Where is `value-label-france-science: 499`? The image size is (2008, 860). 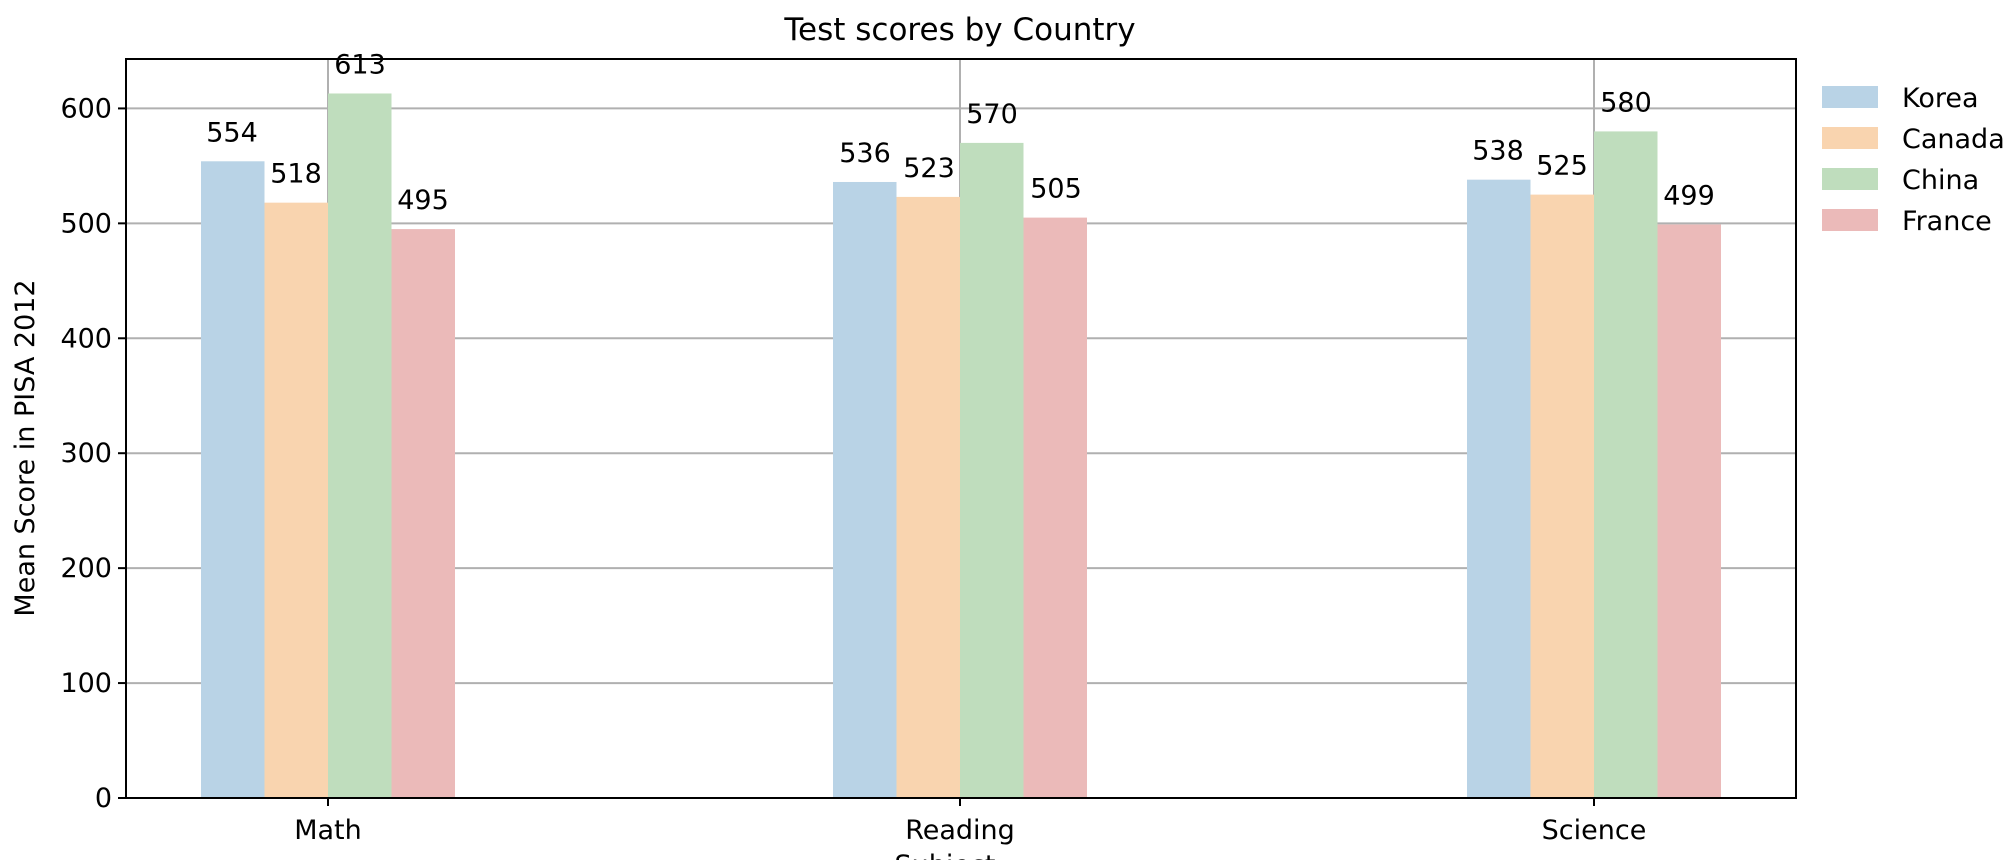 value-label-france-science: 499 is located at coordinates (1689, 195).